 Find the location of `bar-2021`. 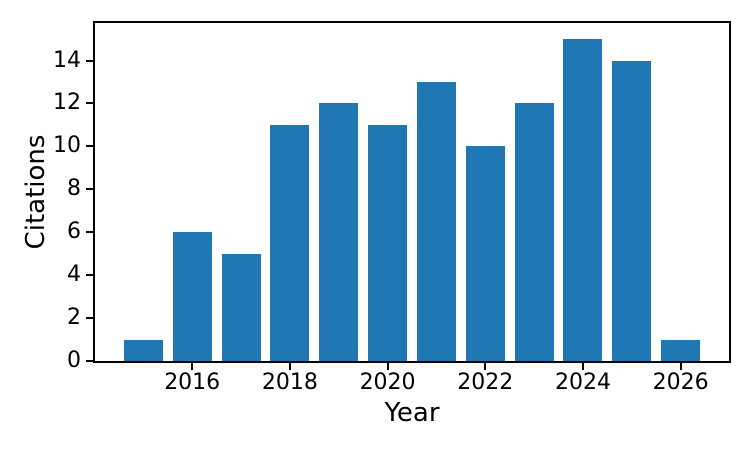

bar-2021 is located at coordinates (436, 221).